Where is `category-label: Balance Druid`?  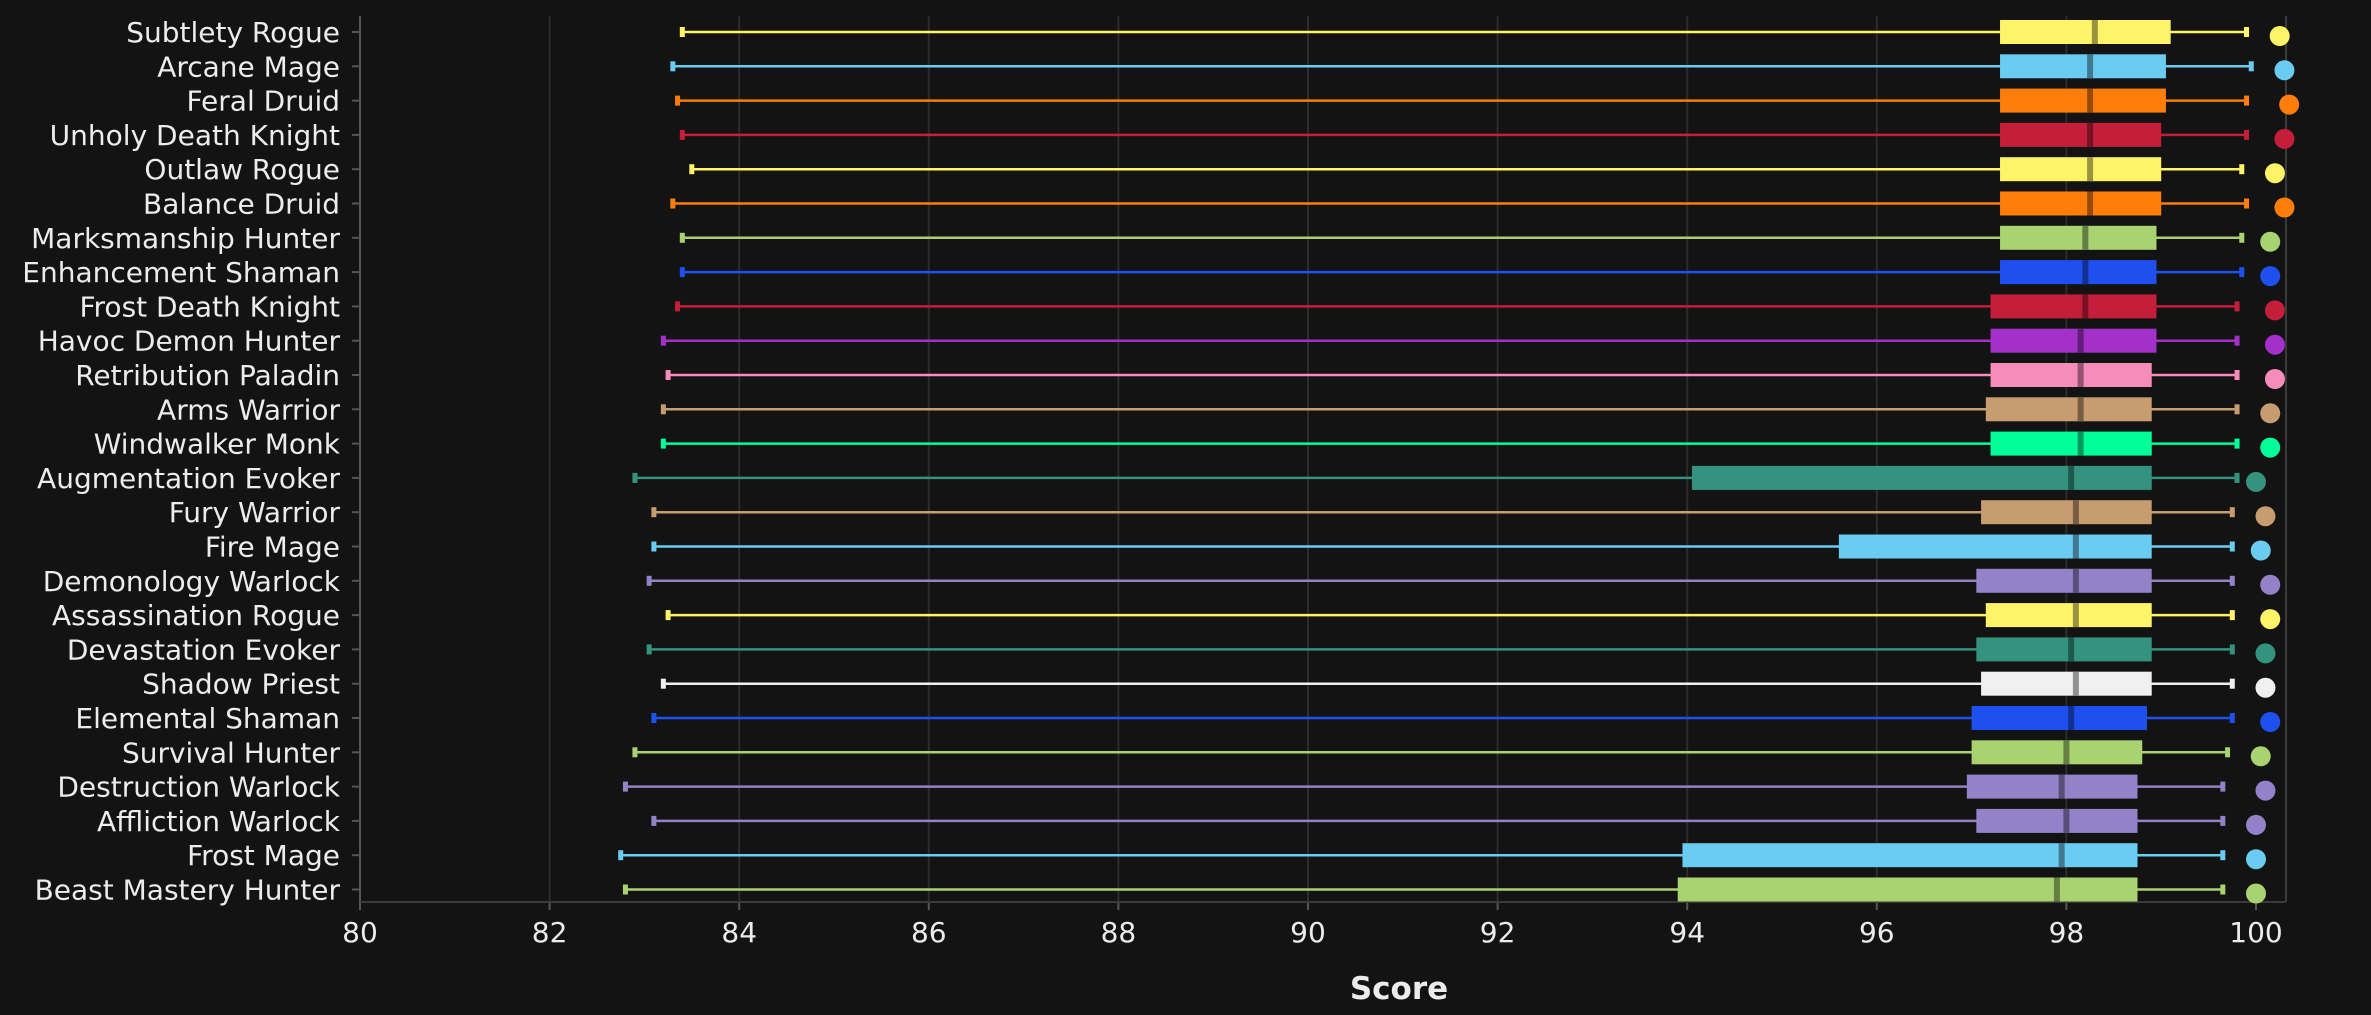 category-label: Balance Druid is located at coordinates (241, 204).